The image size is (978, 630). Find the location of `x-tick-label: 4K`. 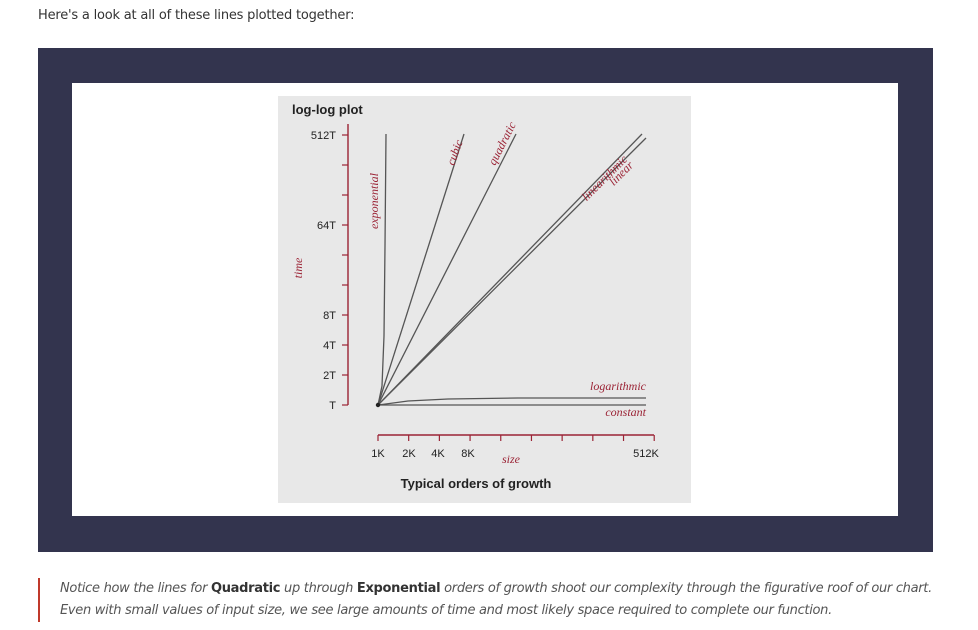

x-tick-label: 4K is located at coordinates (438, 454).